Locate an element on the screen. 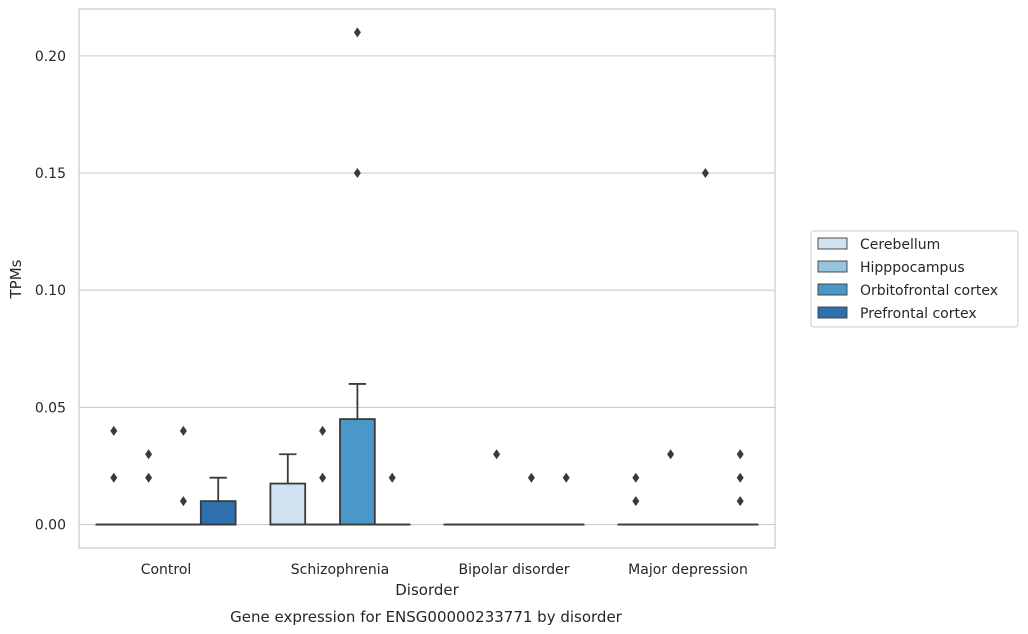 The height and width of the screenshot is (634, 1028). legend-label: Orbitofrontal cortex is located at coordinates (929, 291).